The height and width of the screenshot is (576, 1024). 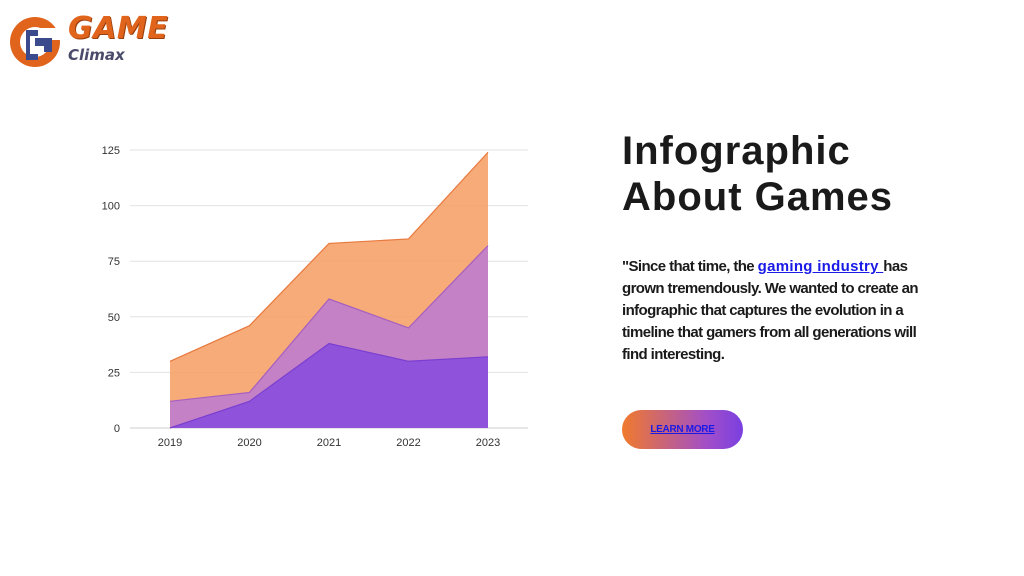 What do you see at coordinates (117, 429) in the screenshot?
I see `y-tick-label: 0` at bounding box center [117, 429].